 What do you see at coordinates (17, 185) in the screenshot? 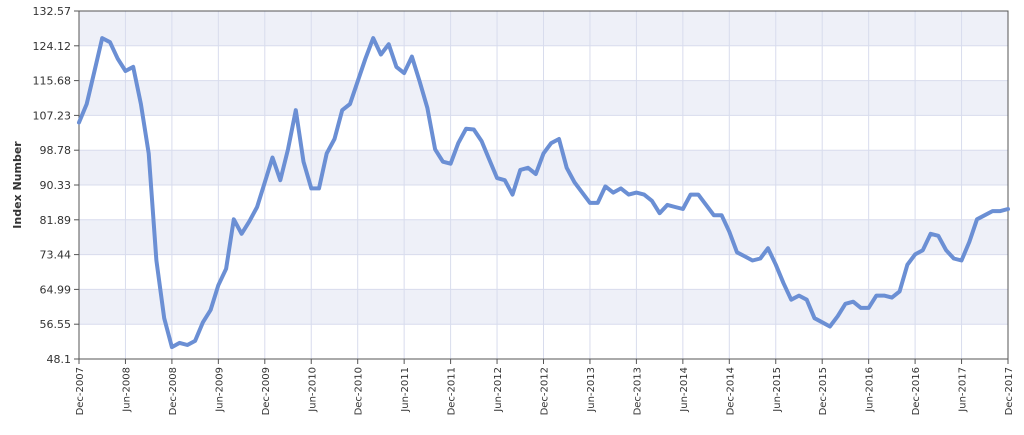
I see `y-axis-label: Index Number` at bounding box center [17, 185].